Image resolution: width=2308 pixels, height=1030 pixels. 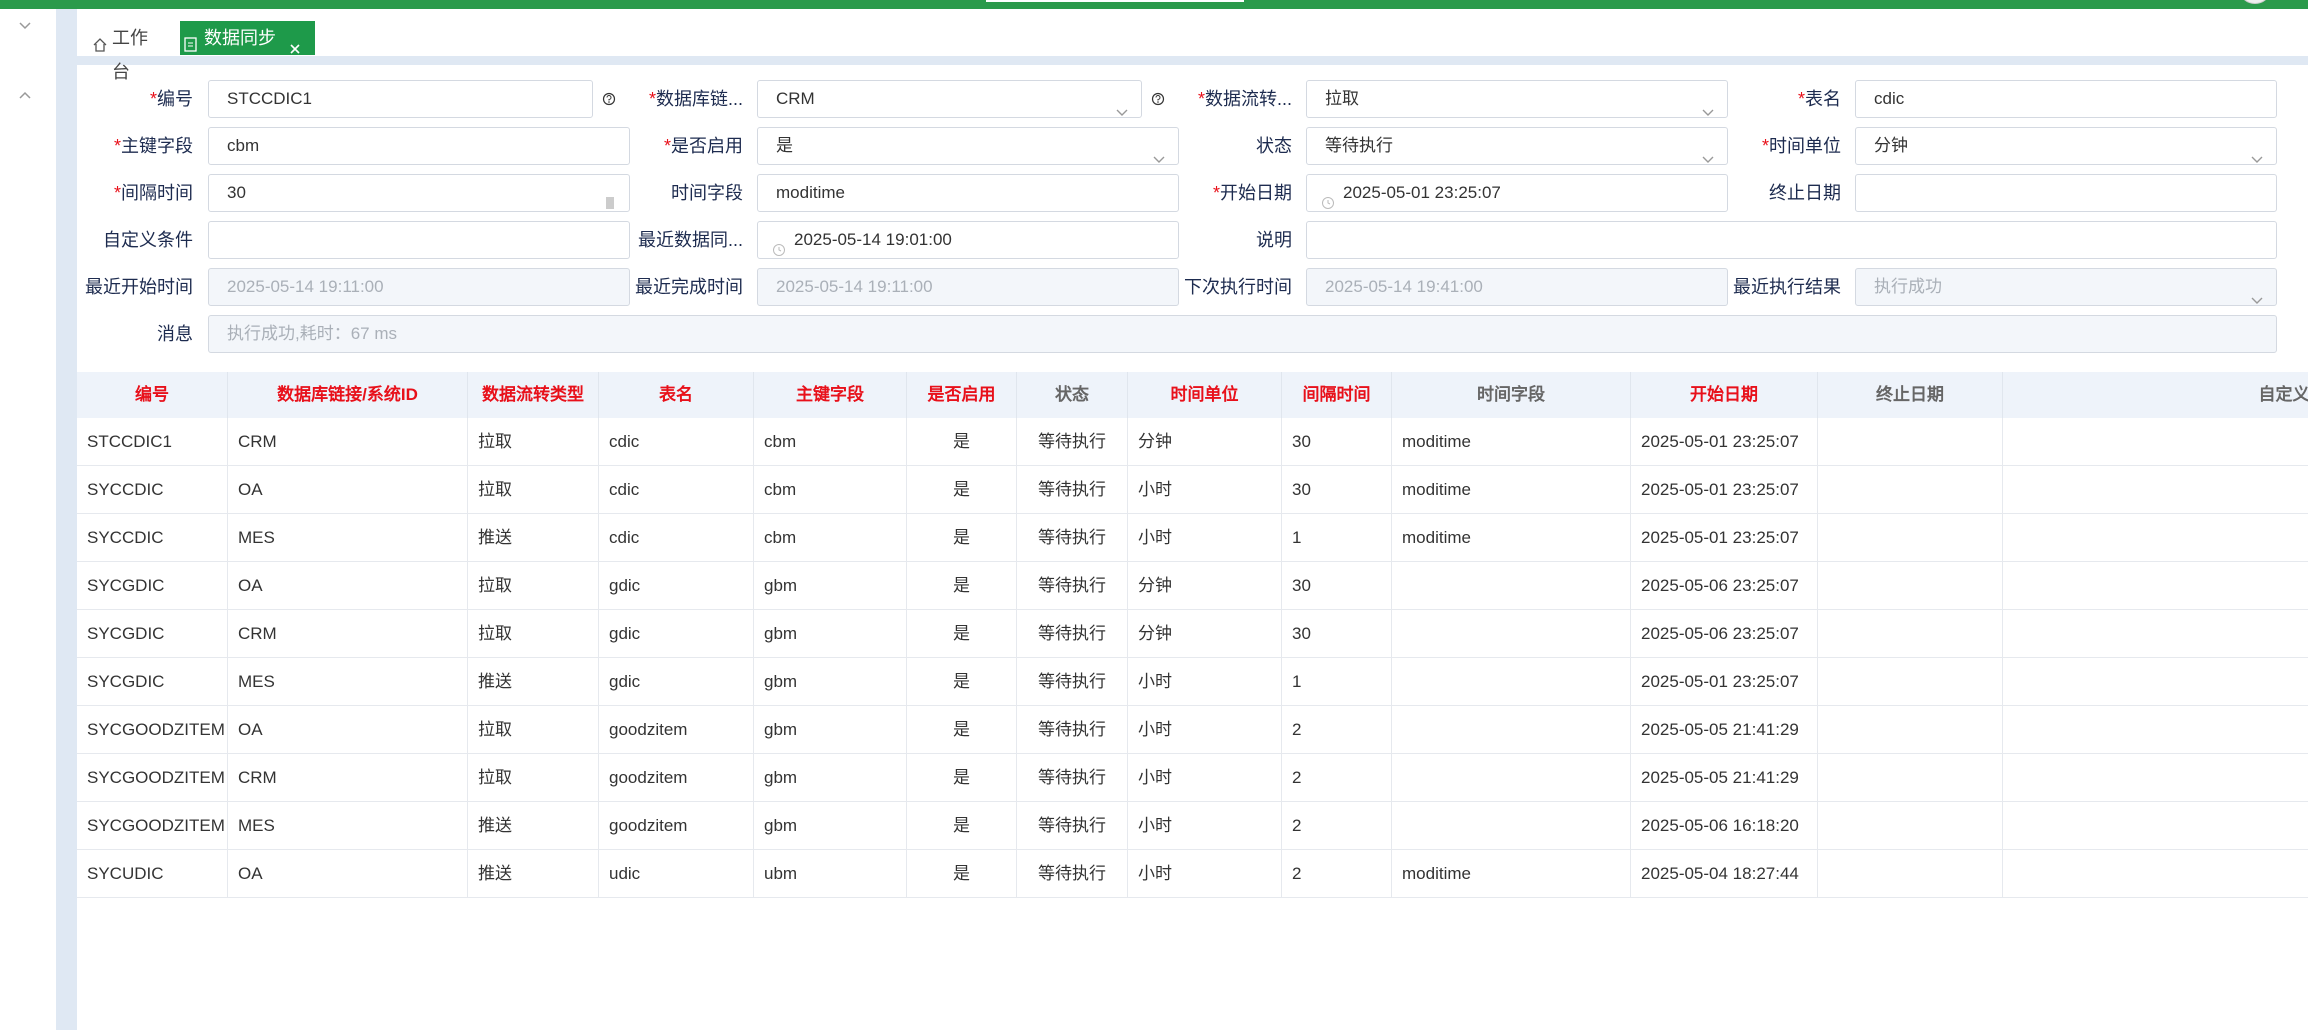 I want to click on chevron-up, so click(x=25, y=95).